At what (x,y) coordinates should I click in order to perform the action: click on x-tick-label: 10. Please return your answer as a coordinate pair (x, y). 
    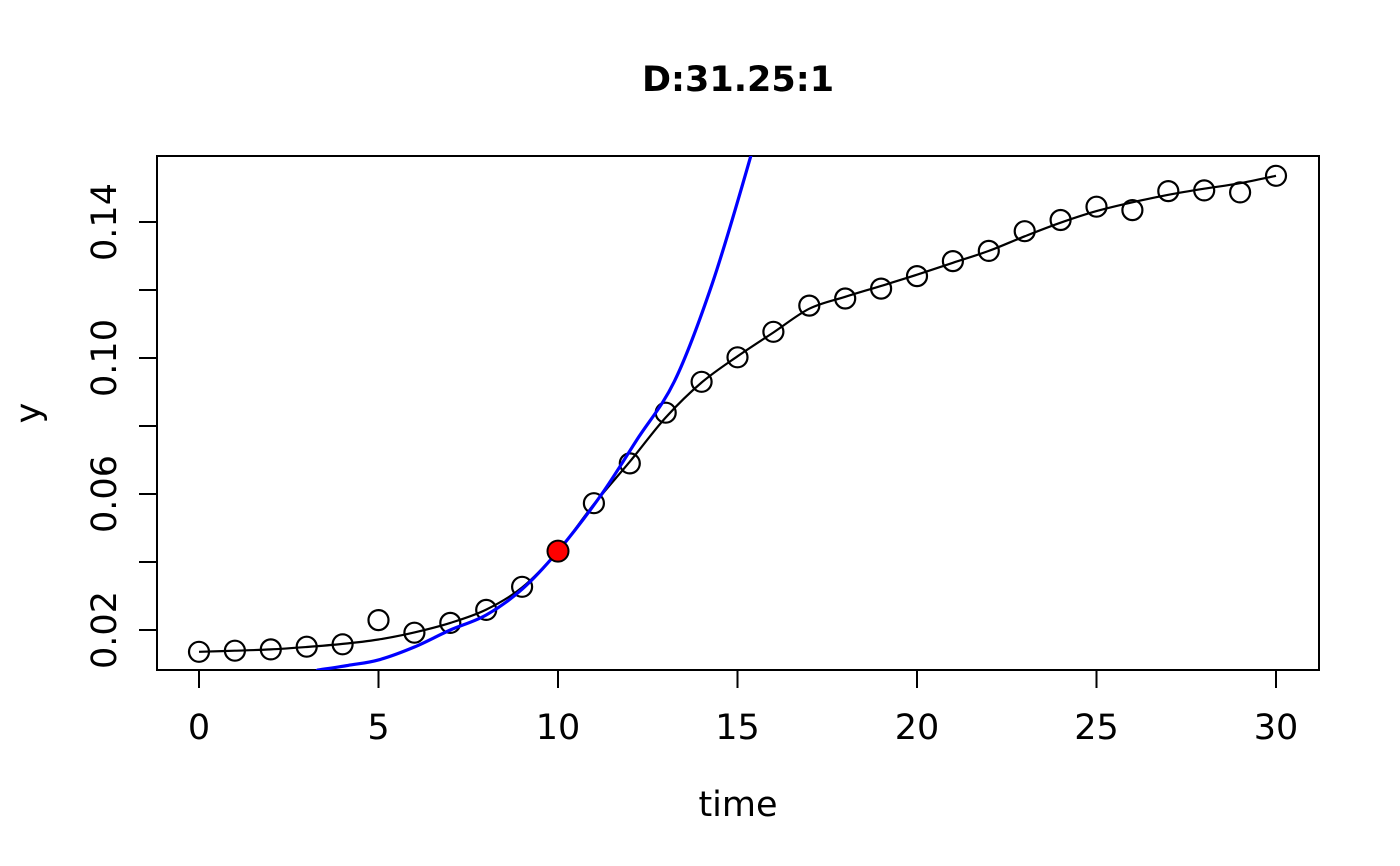
    Looking at the image, I should click on (558, 728).